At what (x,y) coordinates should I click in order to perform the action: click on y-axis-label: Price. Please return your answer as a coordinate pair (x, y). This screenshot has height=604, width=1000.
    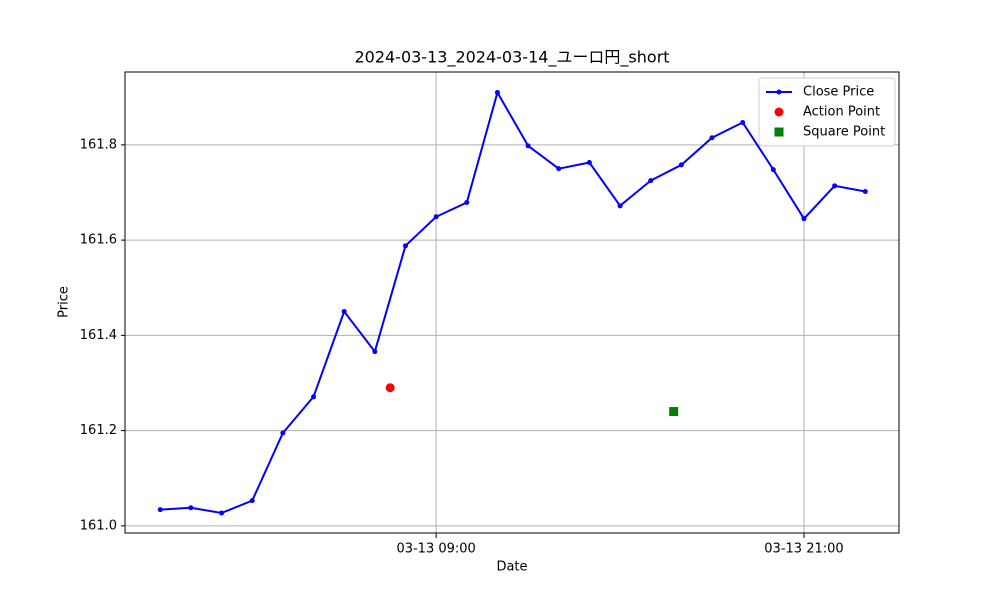
    Looking at the image, I should click on (64, 302).